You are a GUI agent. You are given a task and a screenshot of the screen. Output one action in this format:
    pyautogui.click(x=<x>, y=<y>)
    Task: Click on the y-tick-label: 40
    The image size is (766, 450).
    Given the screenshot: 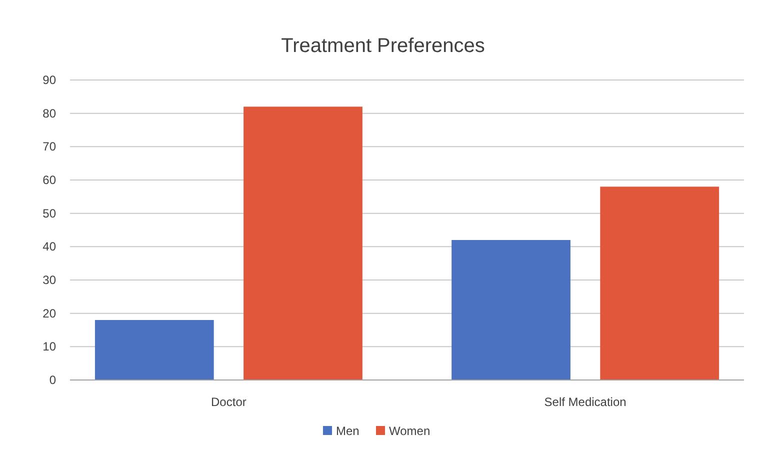 What is the action you would take?
    pyautogui.click(x=49, y=247)
    